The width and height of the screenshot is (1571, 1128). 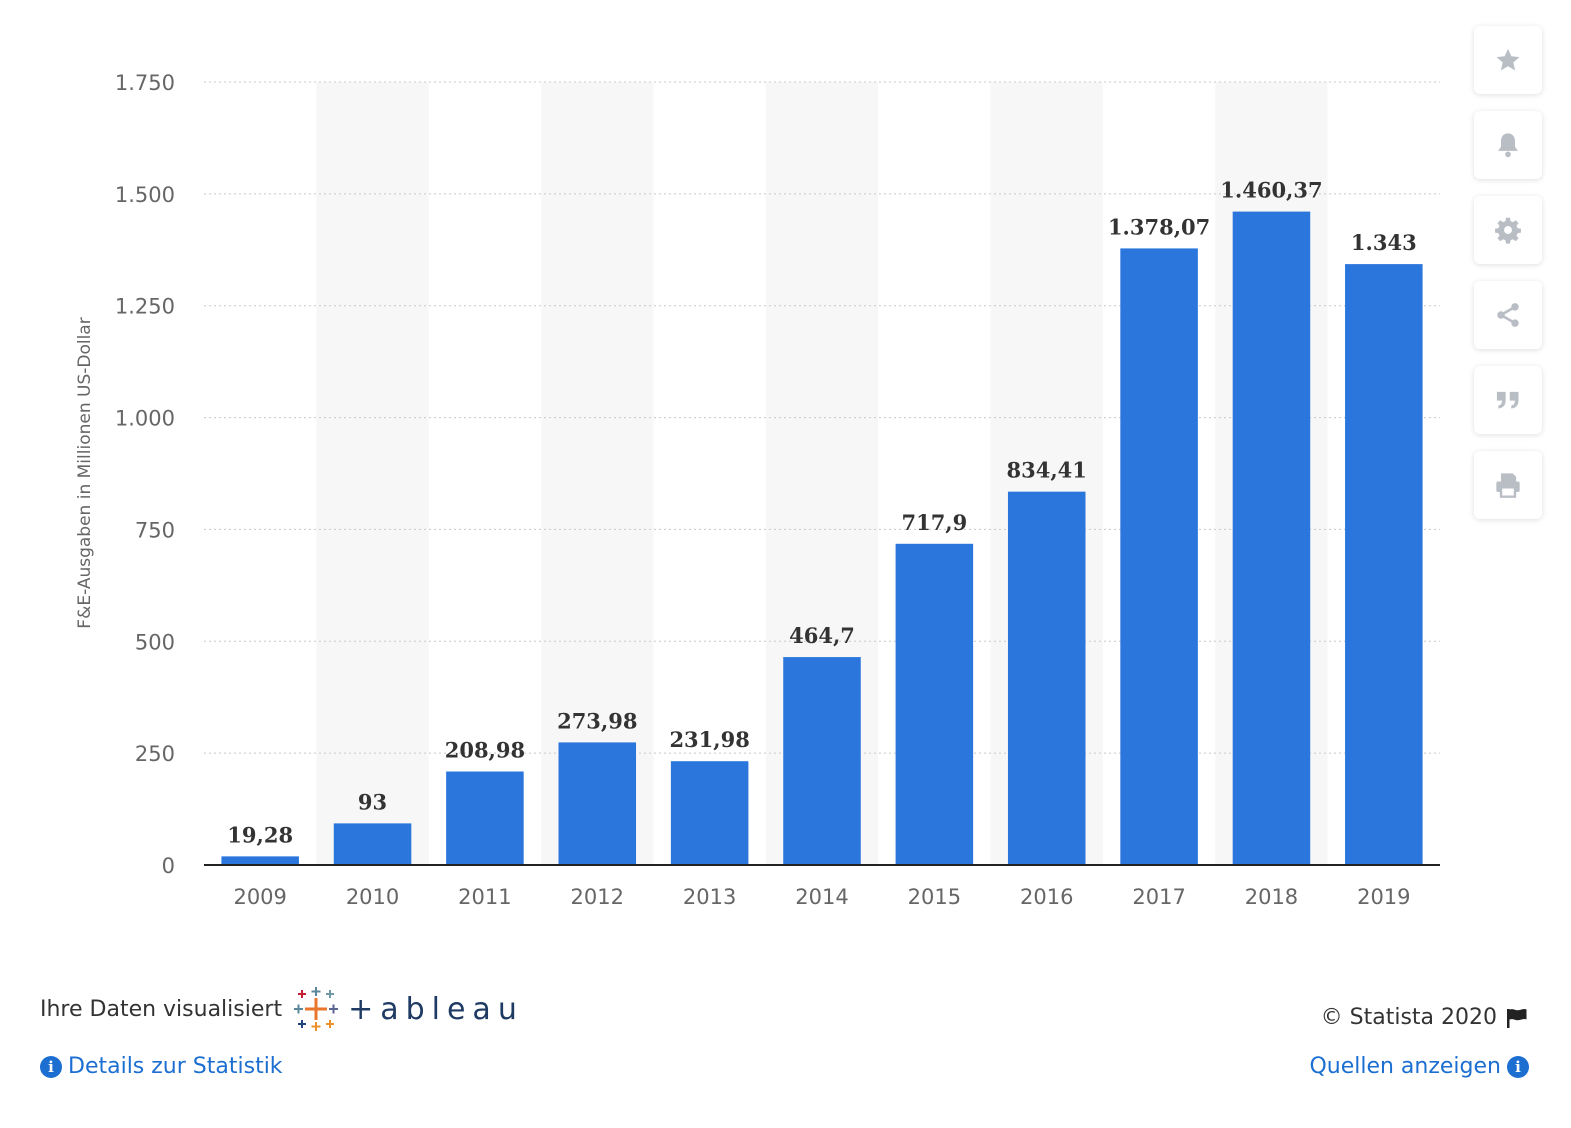 I want to click on details-link-label: Details zur Statistik, so click(x=175, y=1066).